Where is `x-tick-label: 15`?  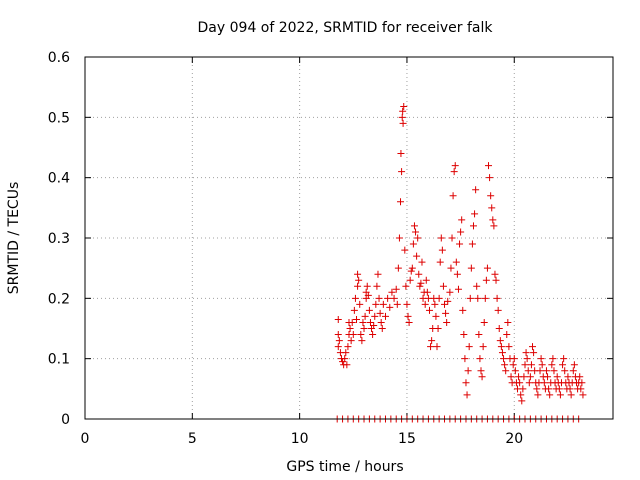
x-tick-label: 15 is located at coordinates (407, 439).